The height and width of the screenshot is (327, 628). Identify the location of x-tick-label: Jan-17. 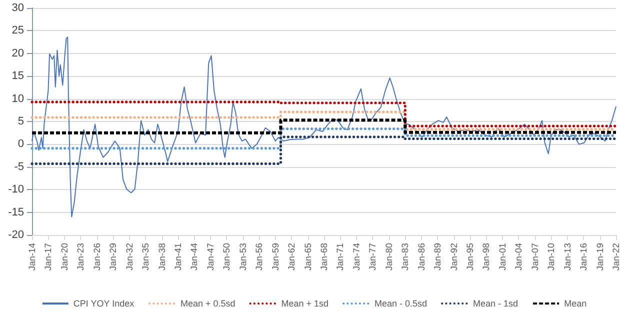
(48, 257).